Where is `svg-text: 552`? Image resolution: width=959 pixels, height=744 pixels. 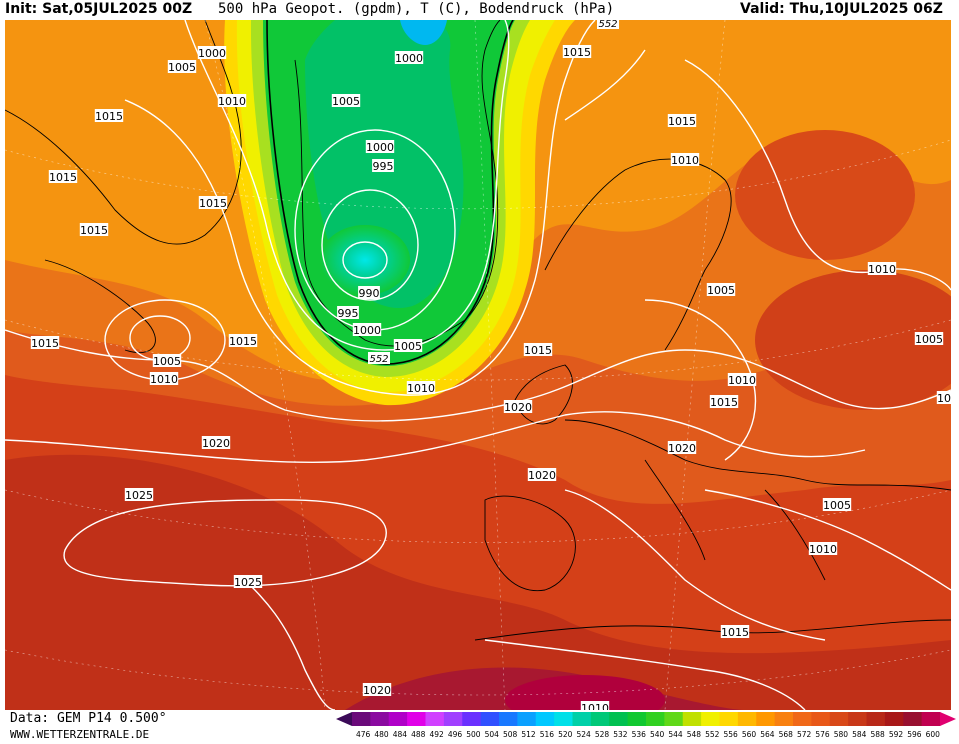 svg-text: 552 is located at coordinates (378, 359).